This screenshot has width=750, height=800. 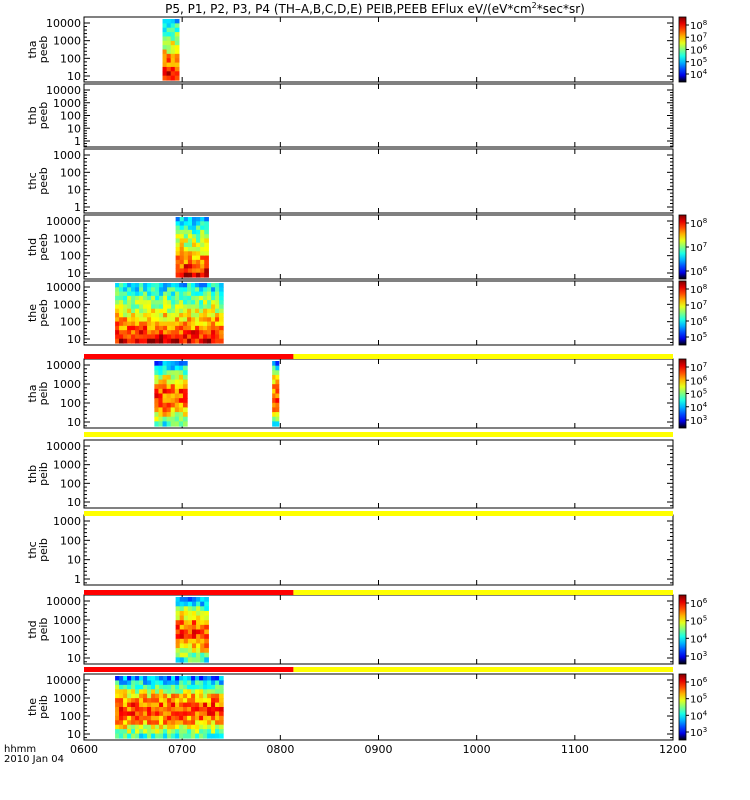 I want to click on panel-frame-thbpeib, so click(x=378, y=474).